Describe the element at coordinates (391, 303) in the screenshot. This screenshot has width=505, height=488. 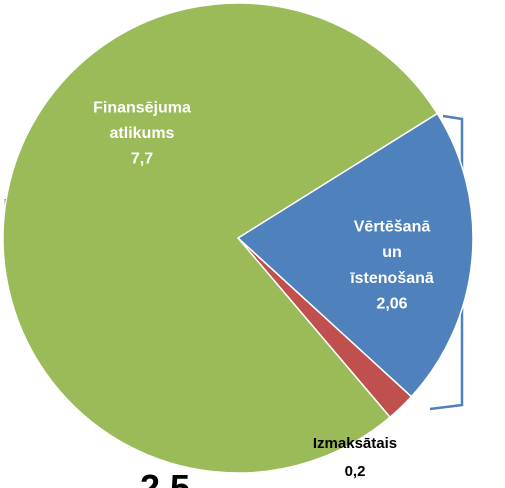
I see `value-label: 2,06` at that location.